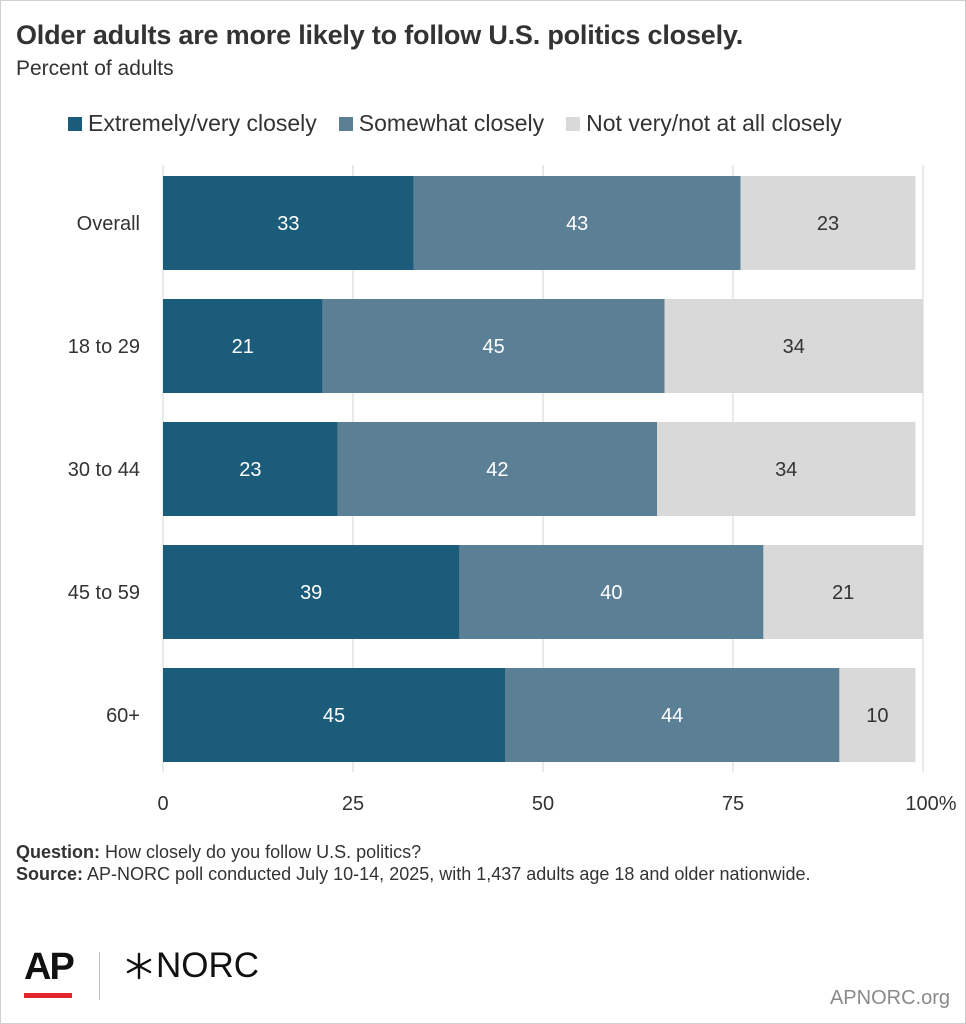 The image size is (966, 1024). What do you see at coordinates (50, 874) in the screenshot?
I see `source-label: Source:` at bounding box center [50, 874].